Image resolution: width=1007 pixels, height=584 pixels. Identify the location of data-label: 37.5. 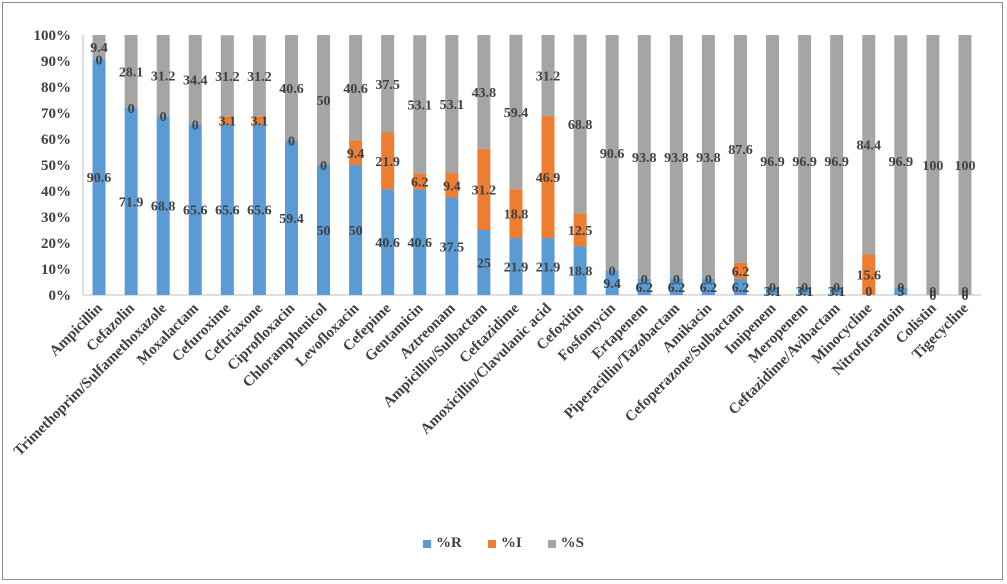
(387, 85).